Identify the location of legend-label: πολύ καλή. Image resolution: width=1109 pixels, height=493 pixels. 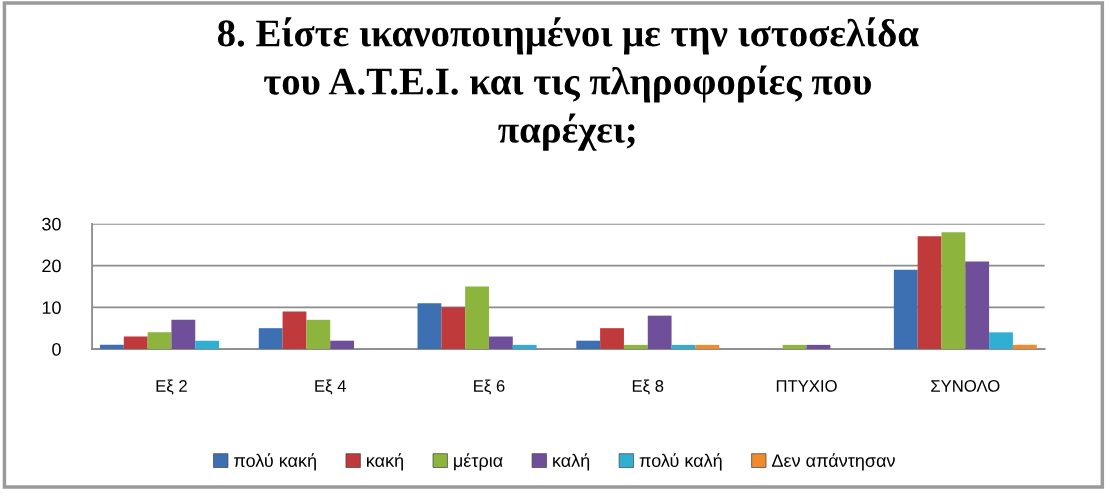
(680, 462).